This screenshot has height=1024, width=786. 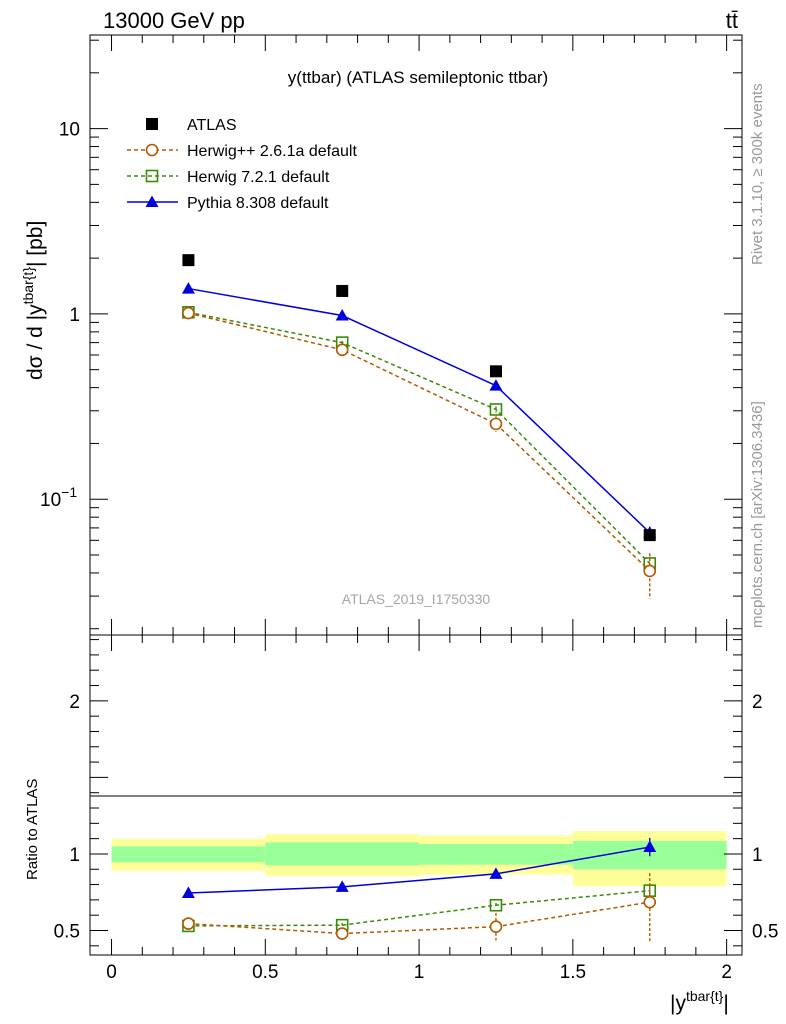 I want to click on ratio-series-herwig-2-6-1a-default, so click(x=419, y=907).